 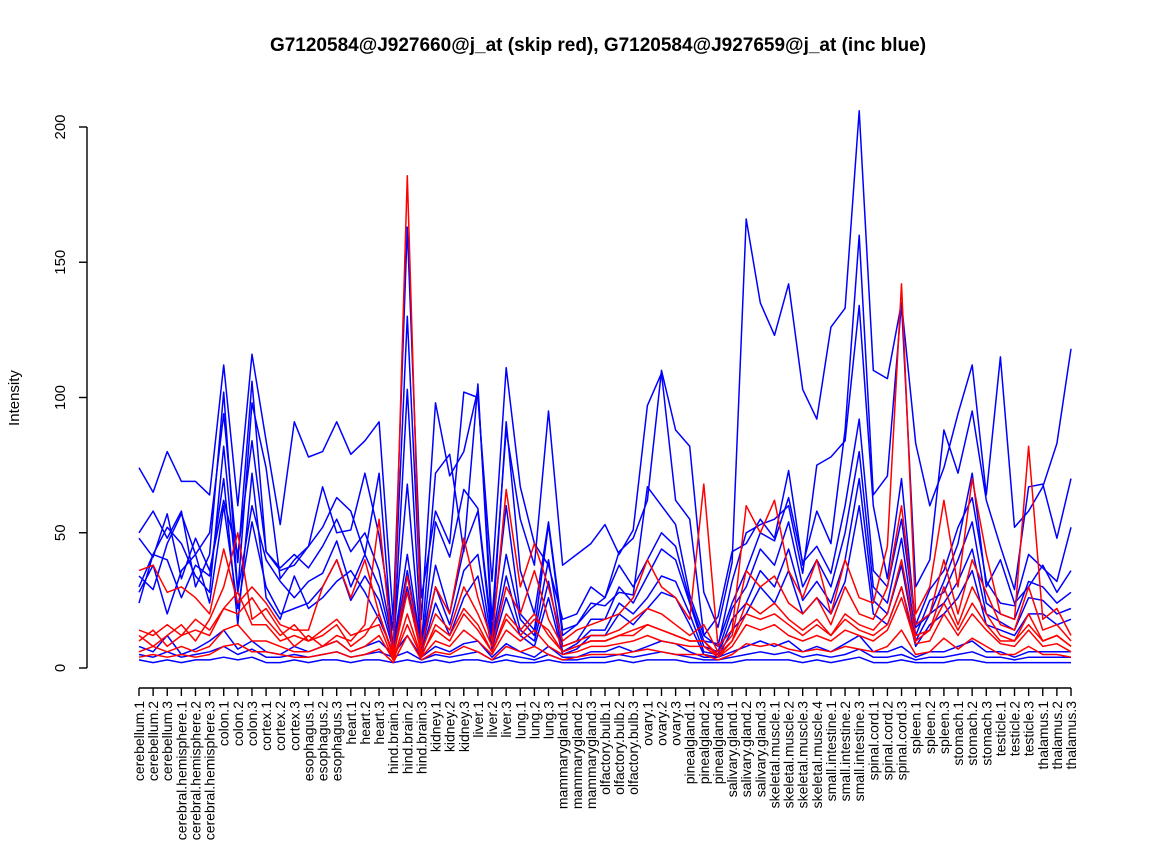 What do you see at coordinates (563, 755) in the screenshot?
I see `x-tick-label: mammarygland.1` at bounding box center [563, 755].